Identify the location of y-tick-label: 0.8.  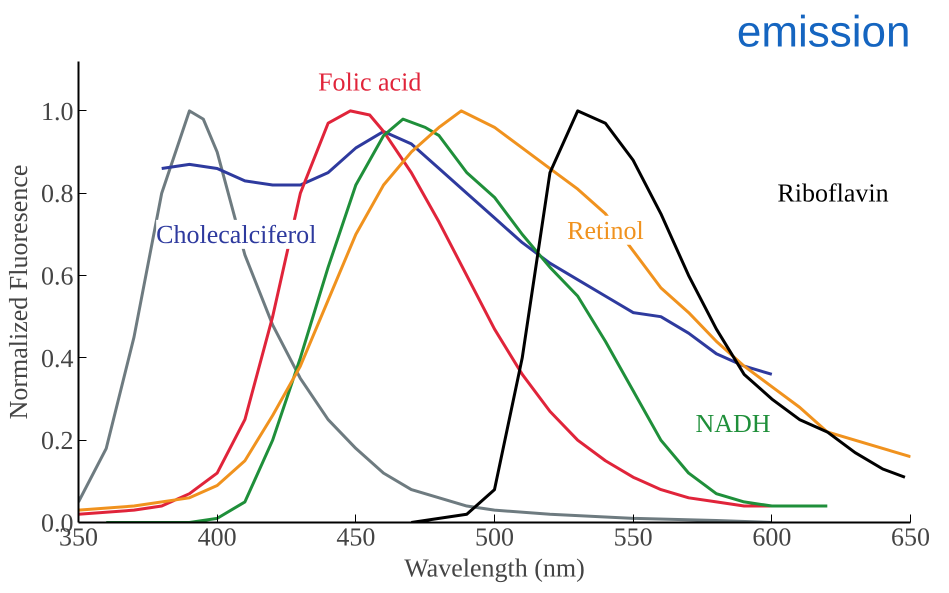
(57, 193).